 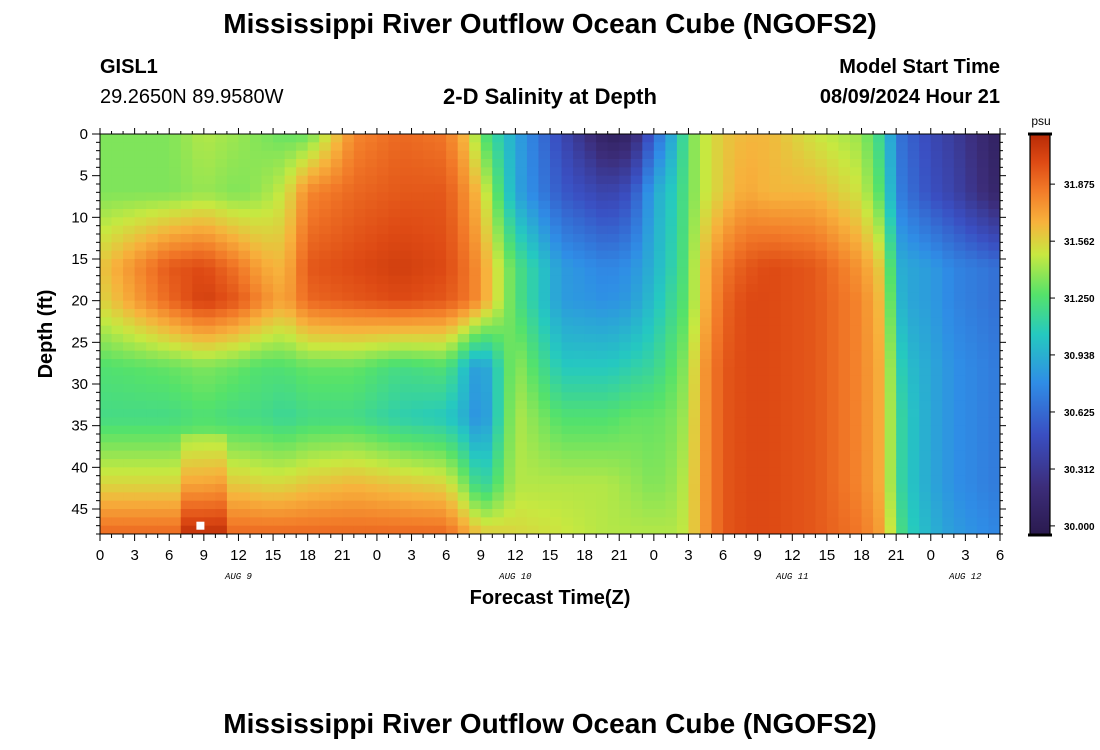 I want to click on x-tick-label: 0, so click(x=654, y=555).